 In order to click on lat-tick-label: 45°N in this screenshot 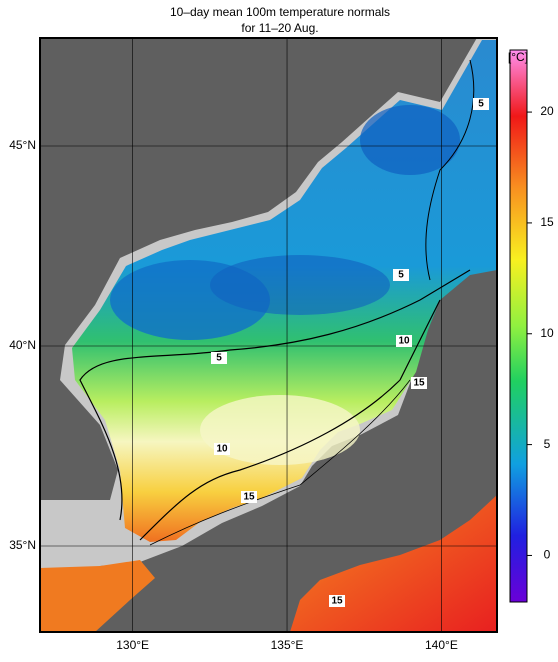, I will do `click(22, 145)`.